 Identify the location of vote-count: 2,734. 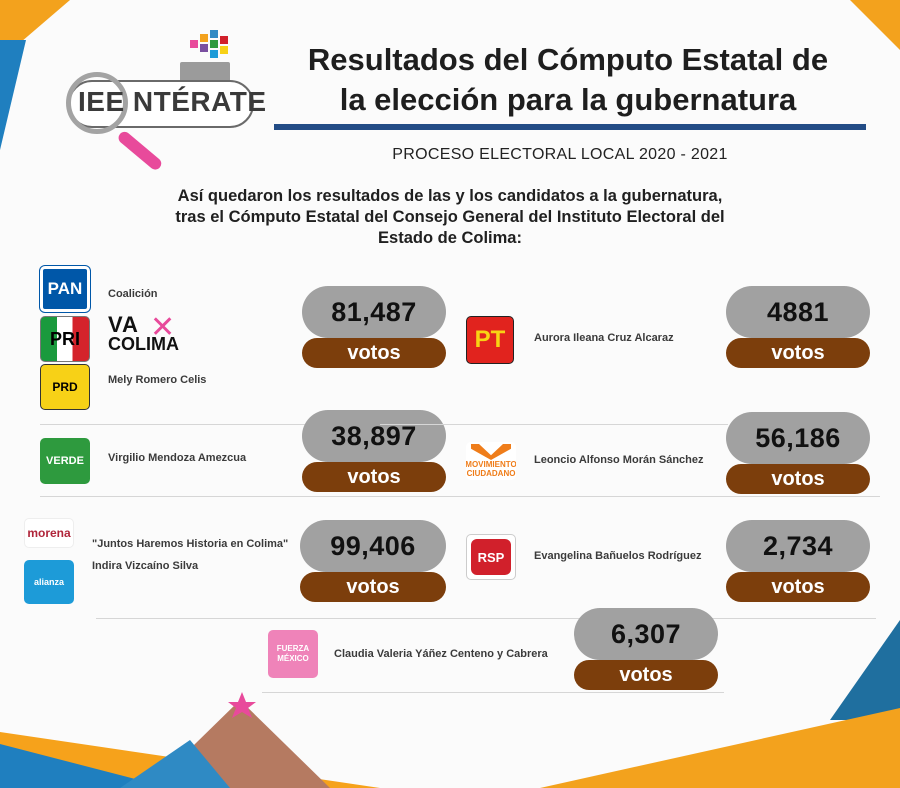
(798, 546).